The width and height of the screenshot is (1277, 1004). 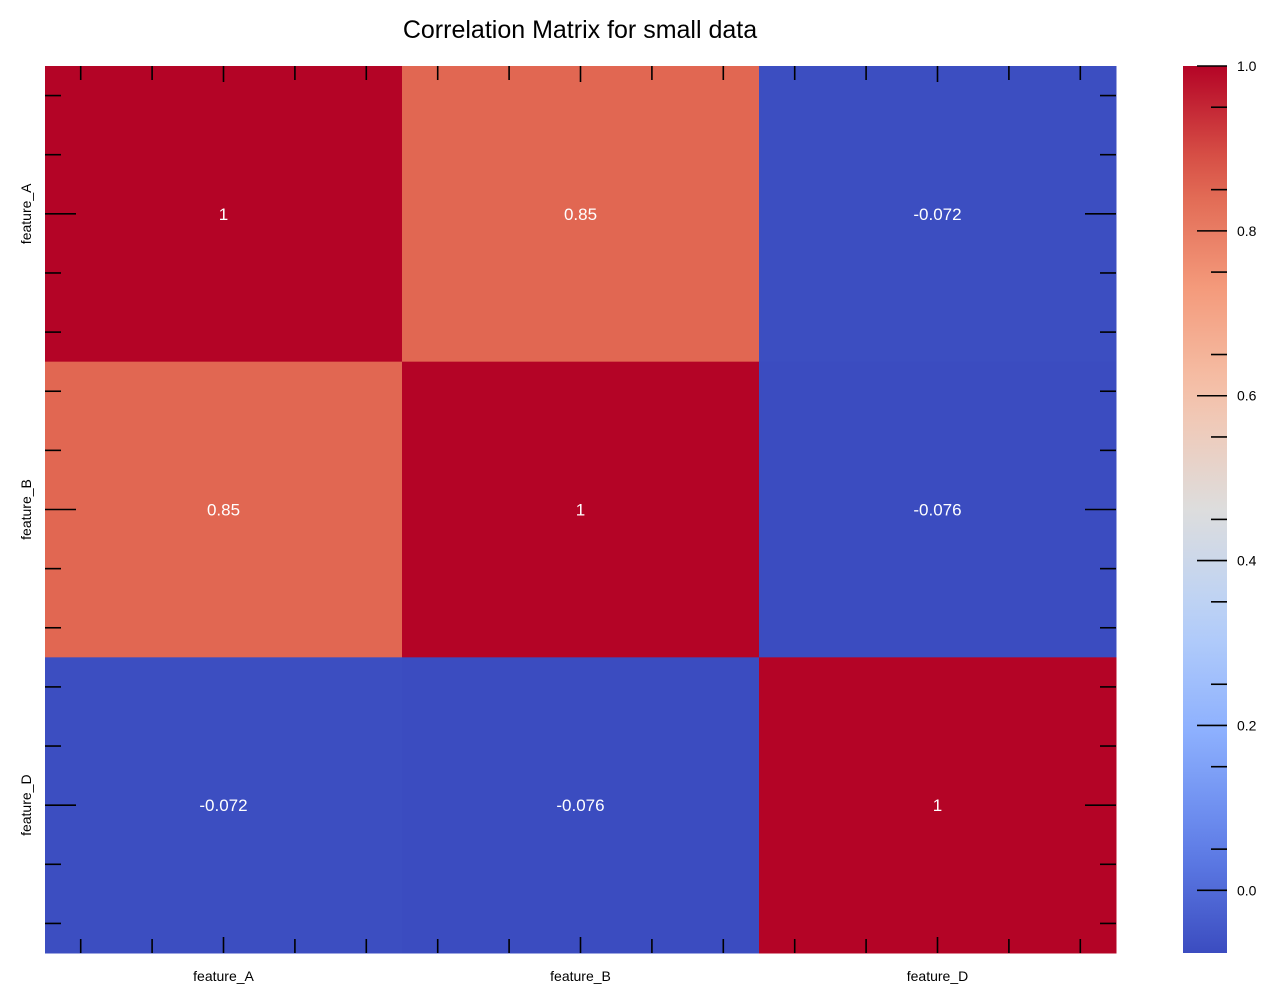 What do you see at coordinates (1247, 890) in the screenshot?
I see `colorbar-tick-label: 0.0` at bounding box center [1247, 890].